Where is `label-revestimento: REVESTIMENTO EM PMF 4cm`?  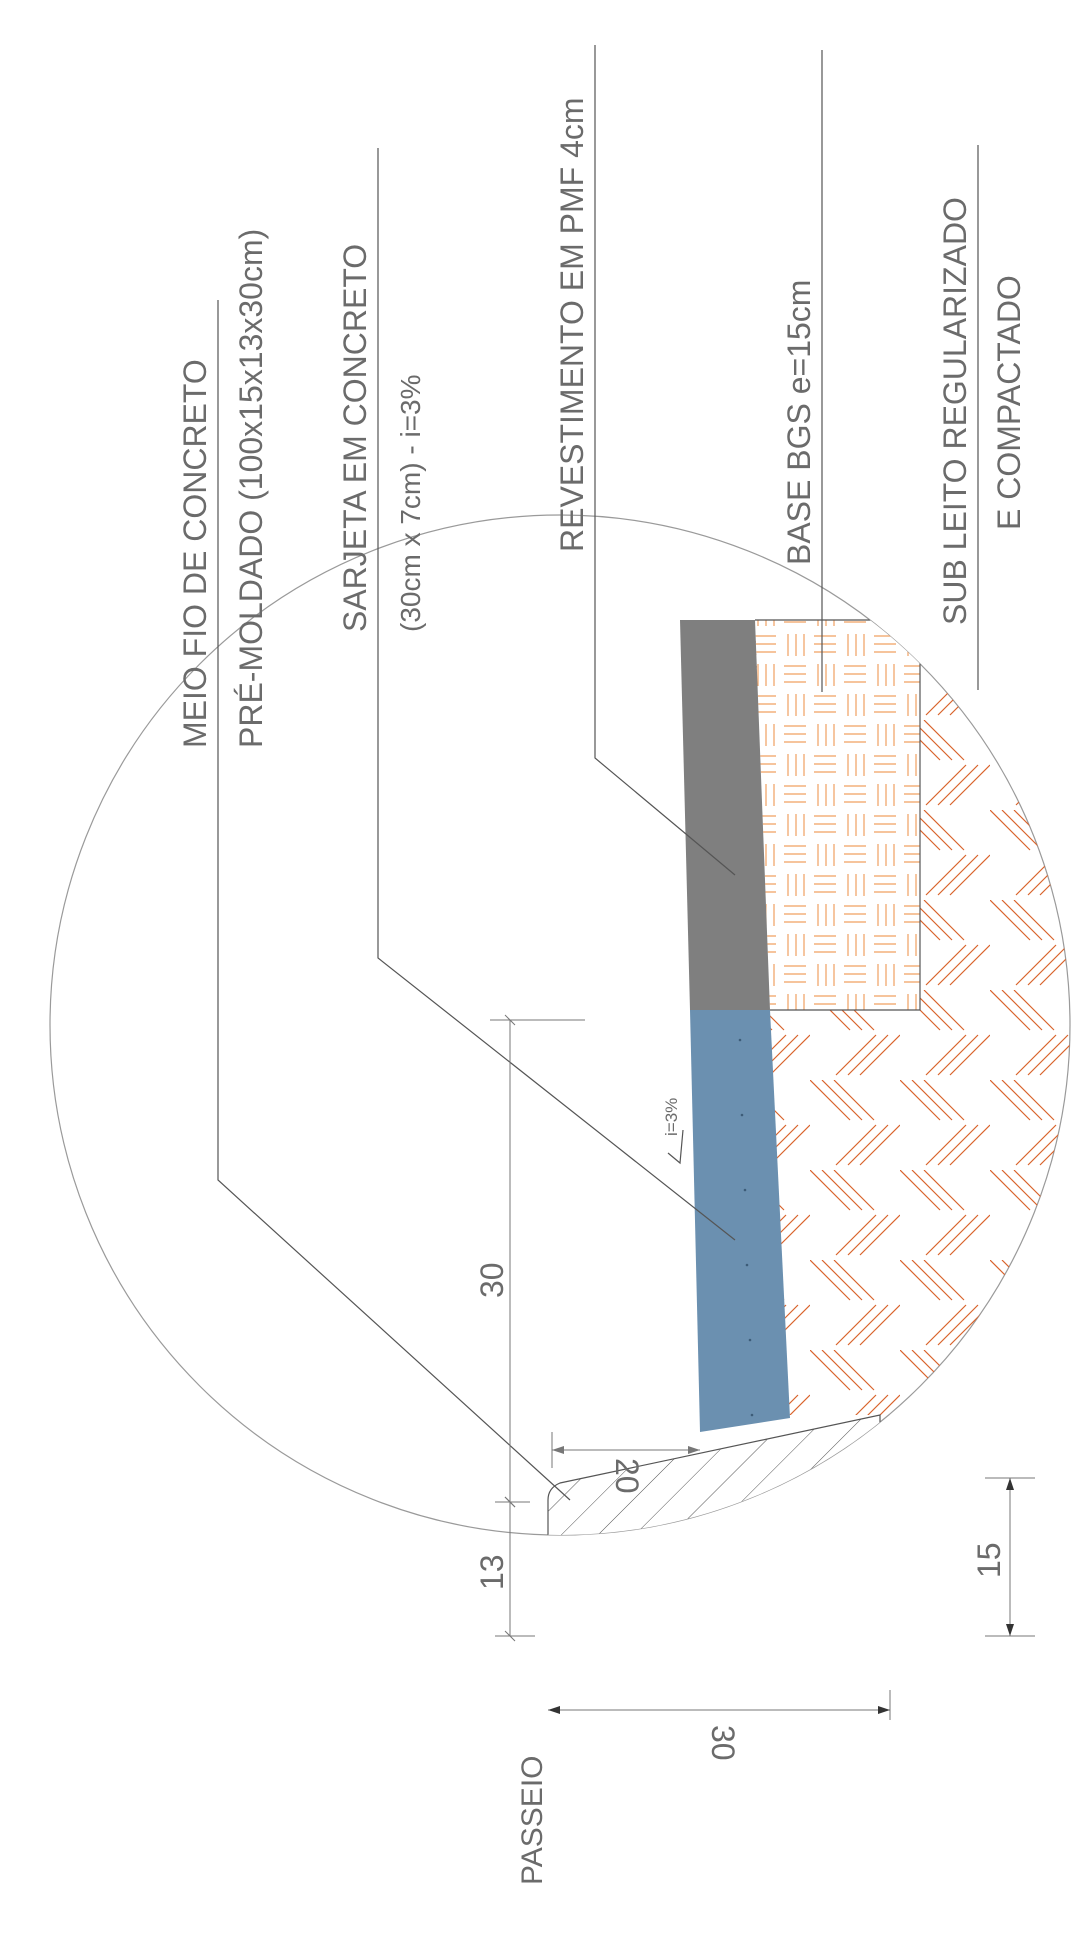 label-revestimento: REVESTIMENTO EM PMF 4cm is located at coordinates (572, 324).